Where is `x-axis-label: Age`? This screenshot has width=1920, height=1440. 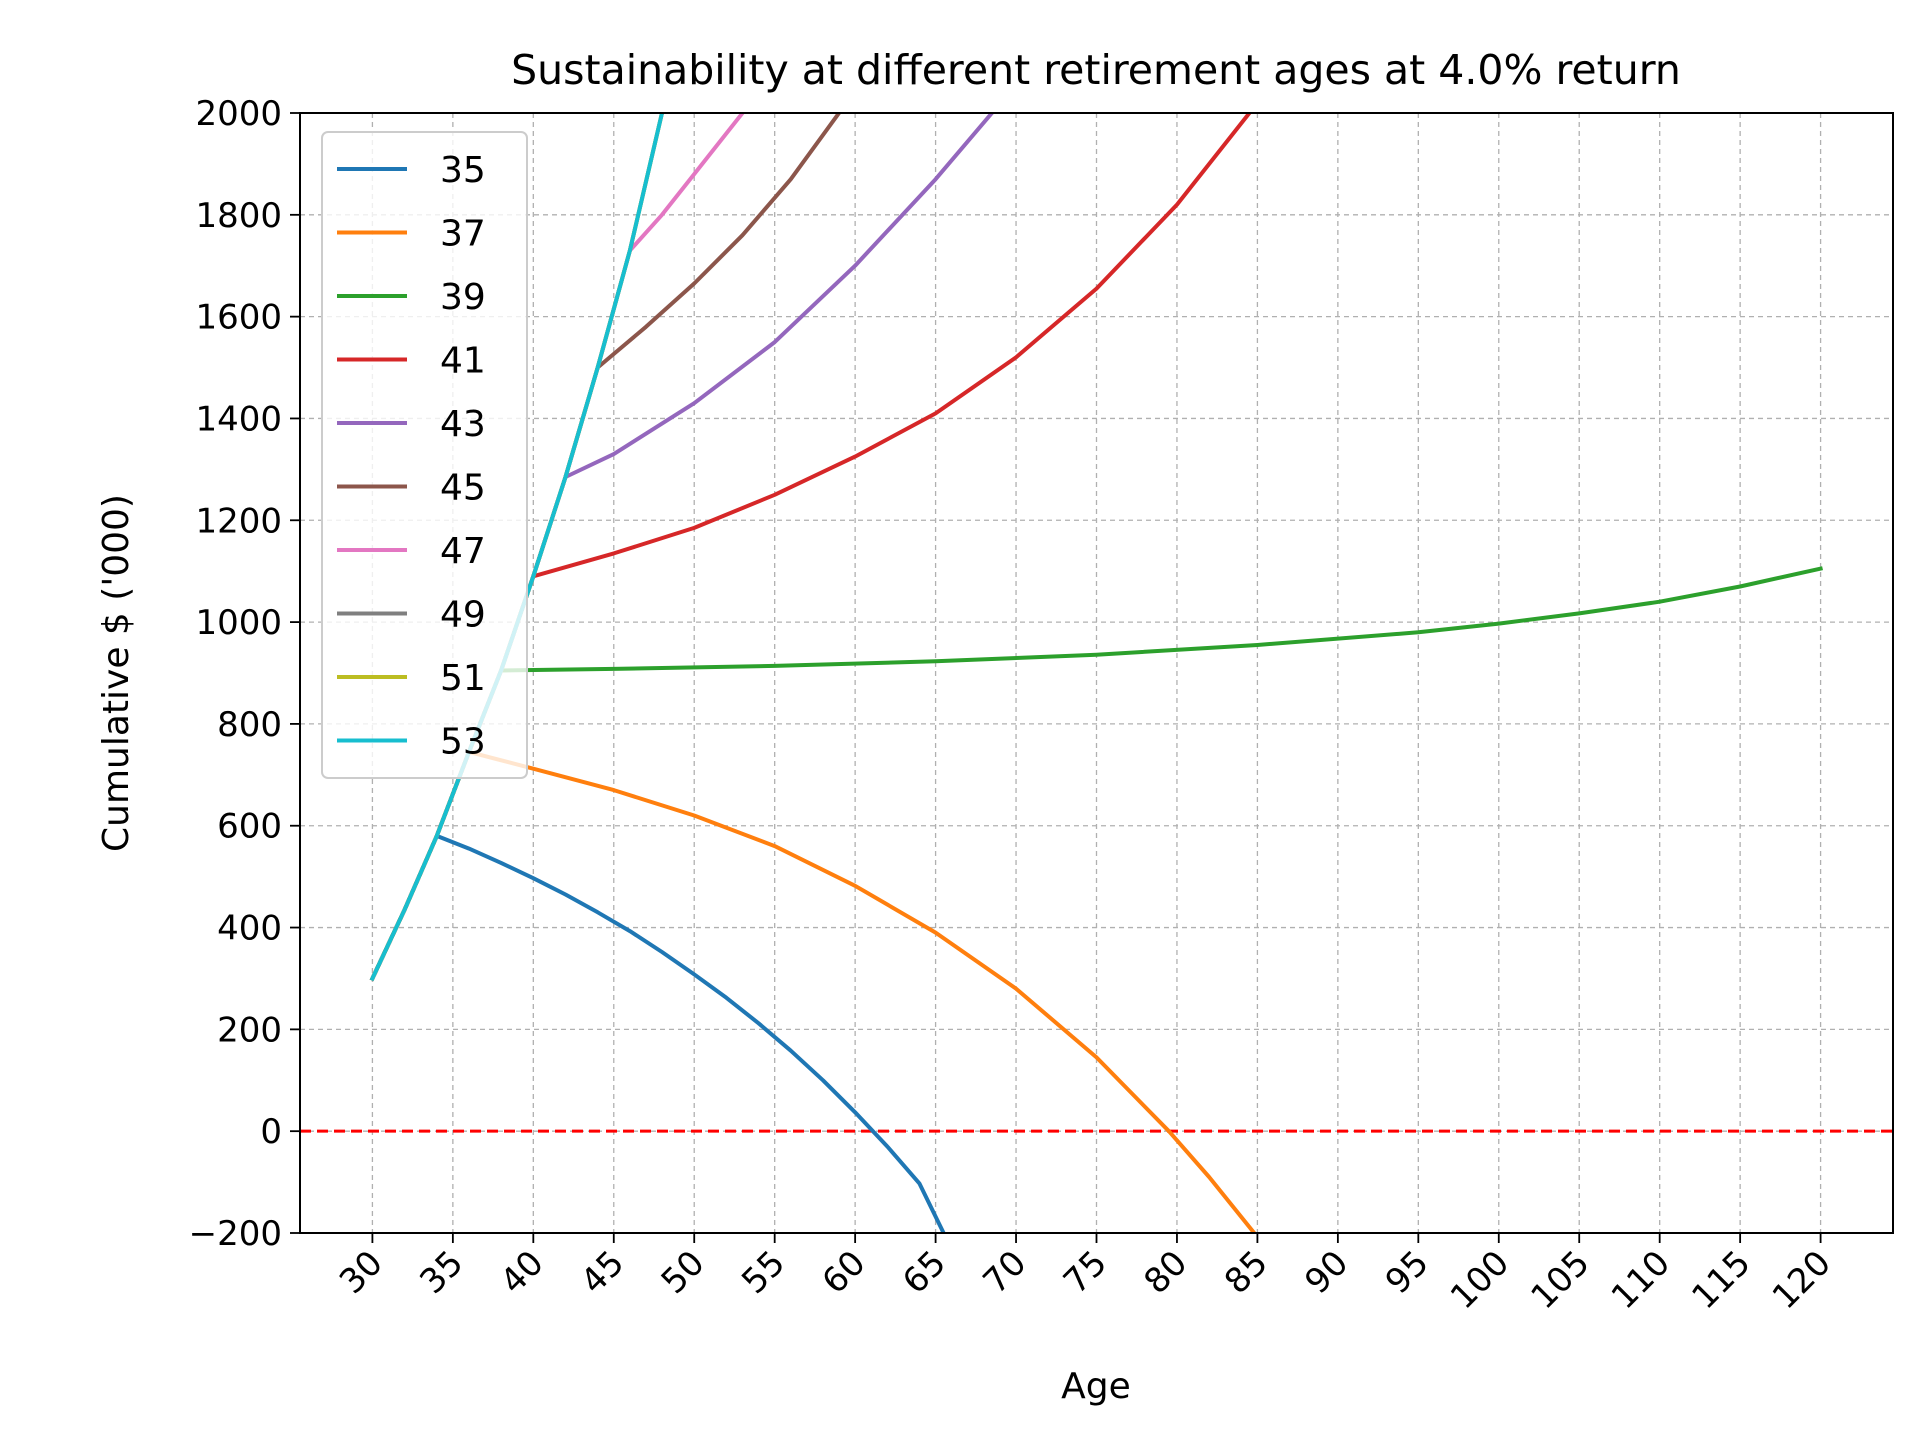 x-axis-label: Age is located at coordinates (1096, 1386).